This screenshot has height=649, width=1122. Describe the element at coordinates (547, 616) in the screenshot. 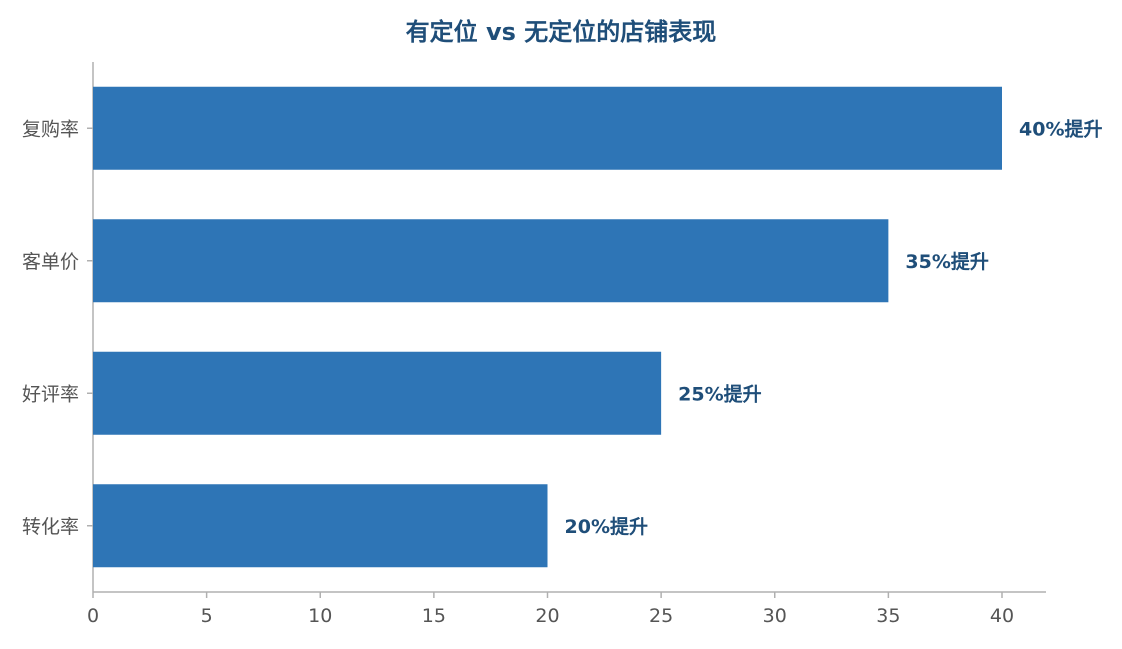

I see `x-tick-label: 20` at that location.